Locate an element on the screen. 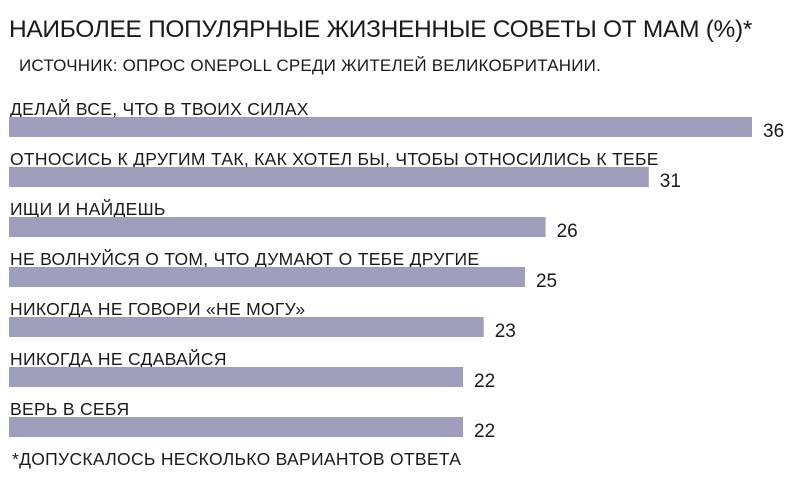  category-label: НИКОГДА НЕ СДАВАЙСЯ is located at coordinates (118, 358).